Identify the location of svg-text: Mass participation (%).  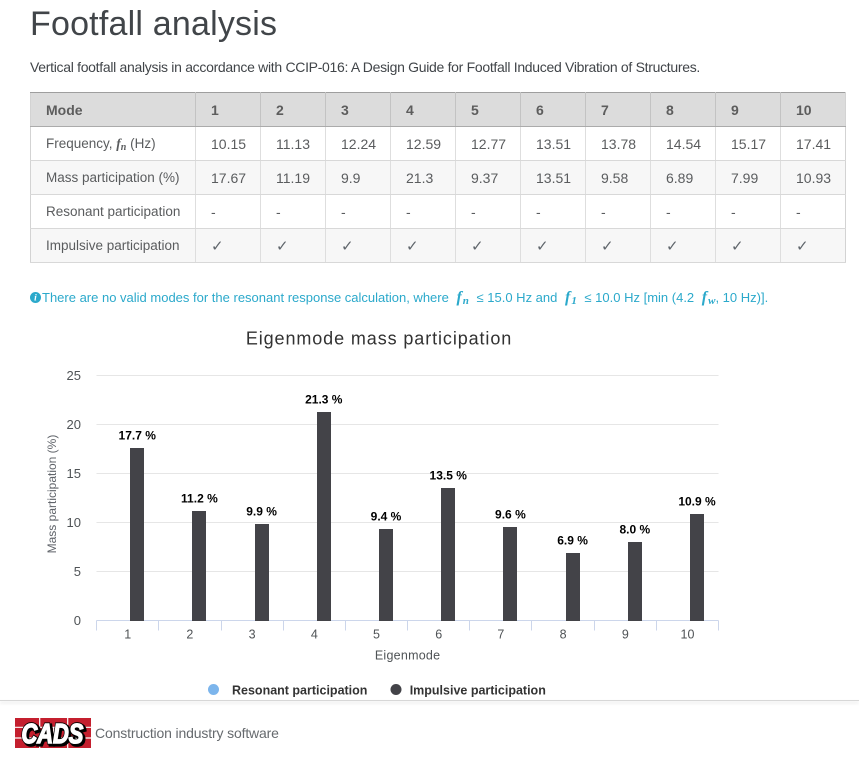
(52, 494).